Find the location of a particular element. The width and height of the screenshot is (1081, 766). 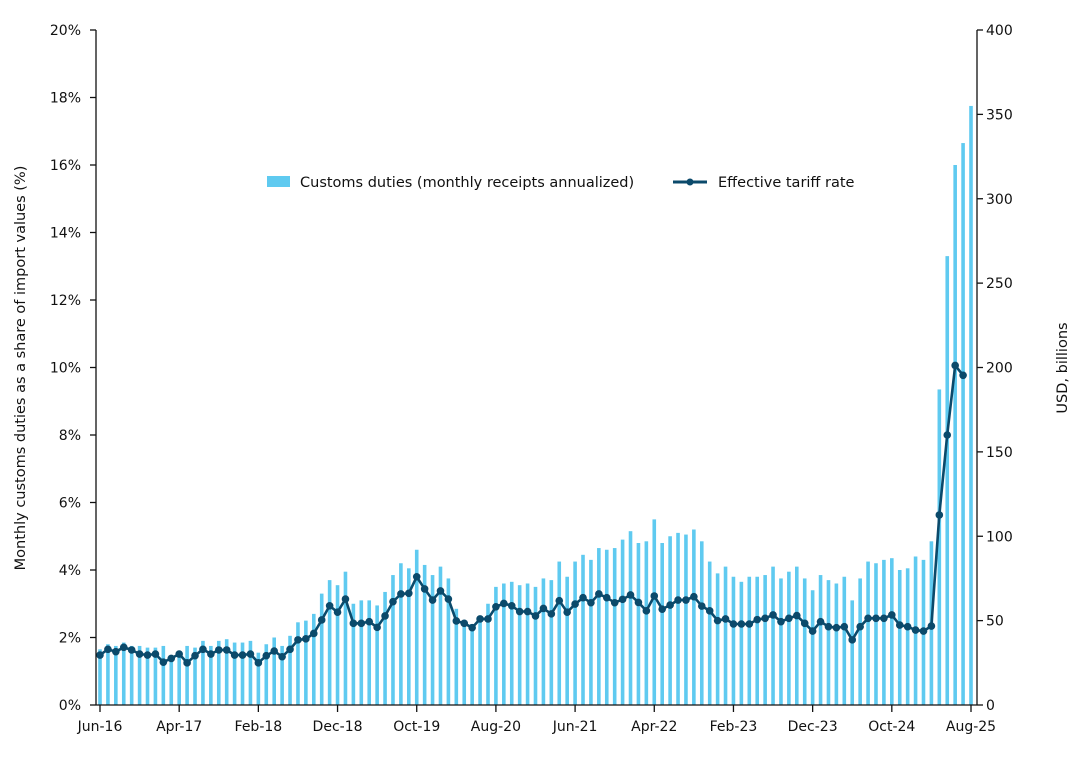

y-right-tick-label: 400 is located at coordinates (999, 31).